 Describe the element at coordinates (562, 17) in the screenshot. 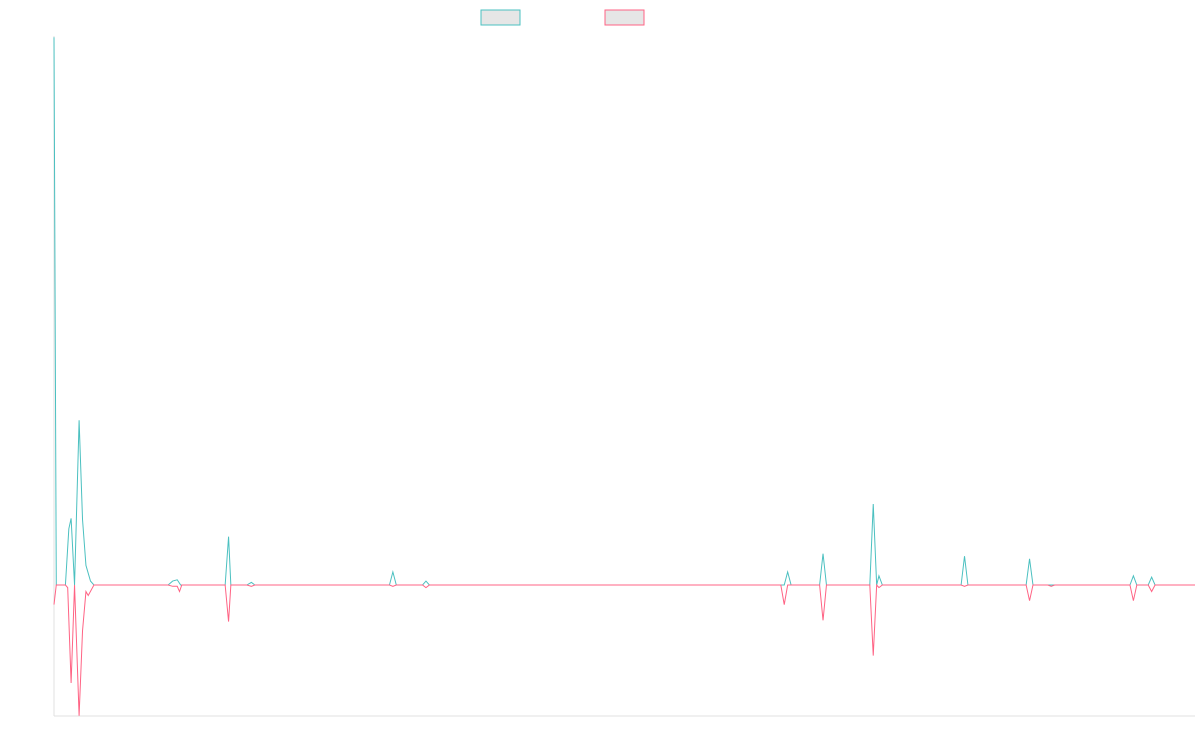

I see `legend` at that location.